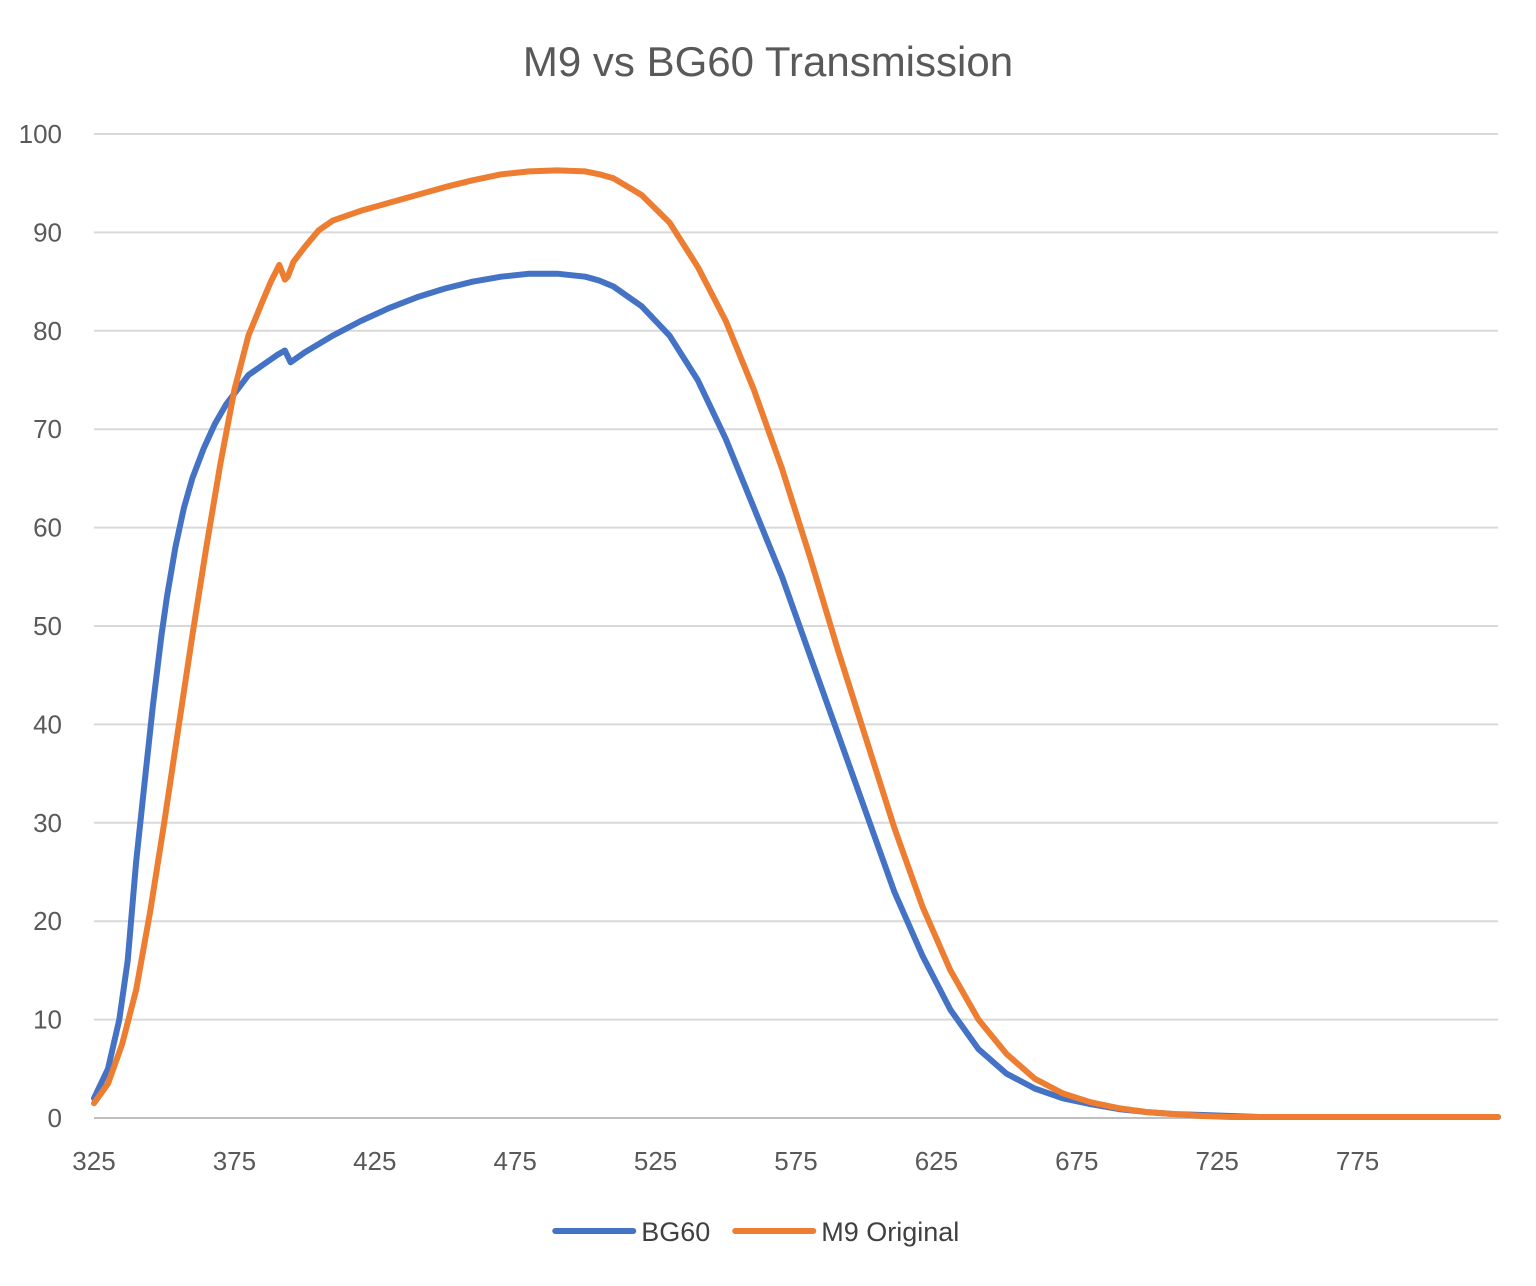  Describe the element at coordinates (655, 1161) in the screenshot. I see `x-tick-label: 525` at that location.